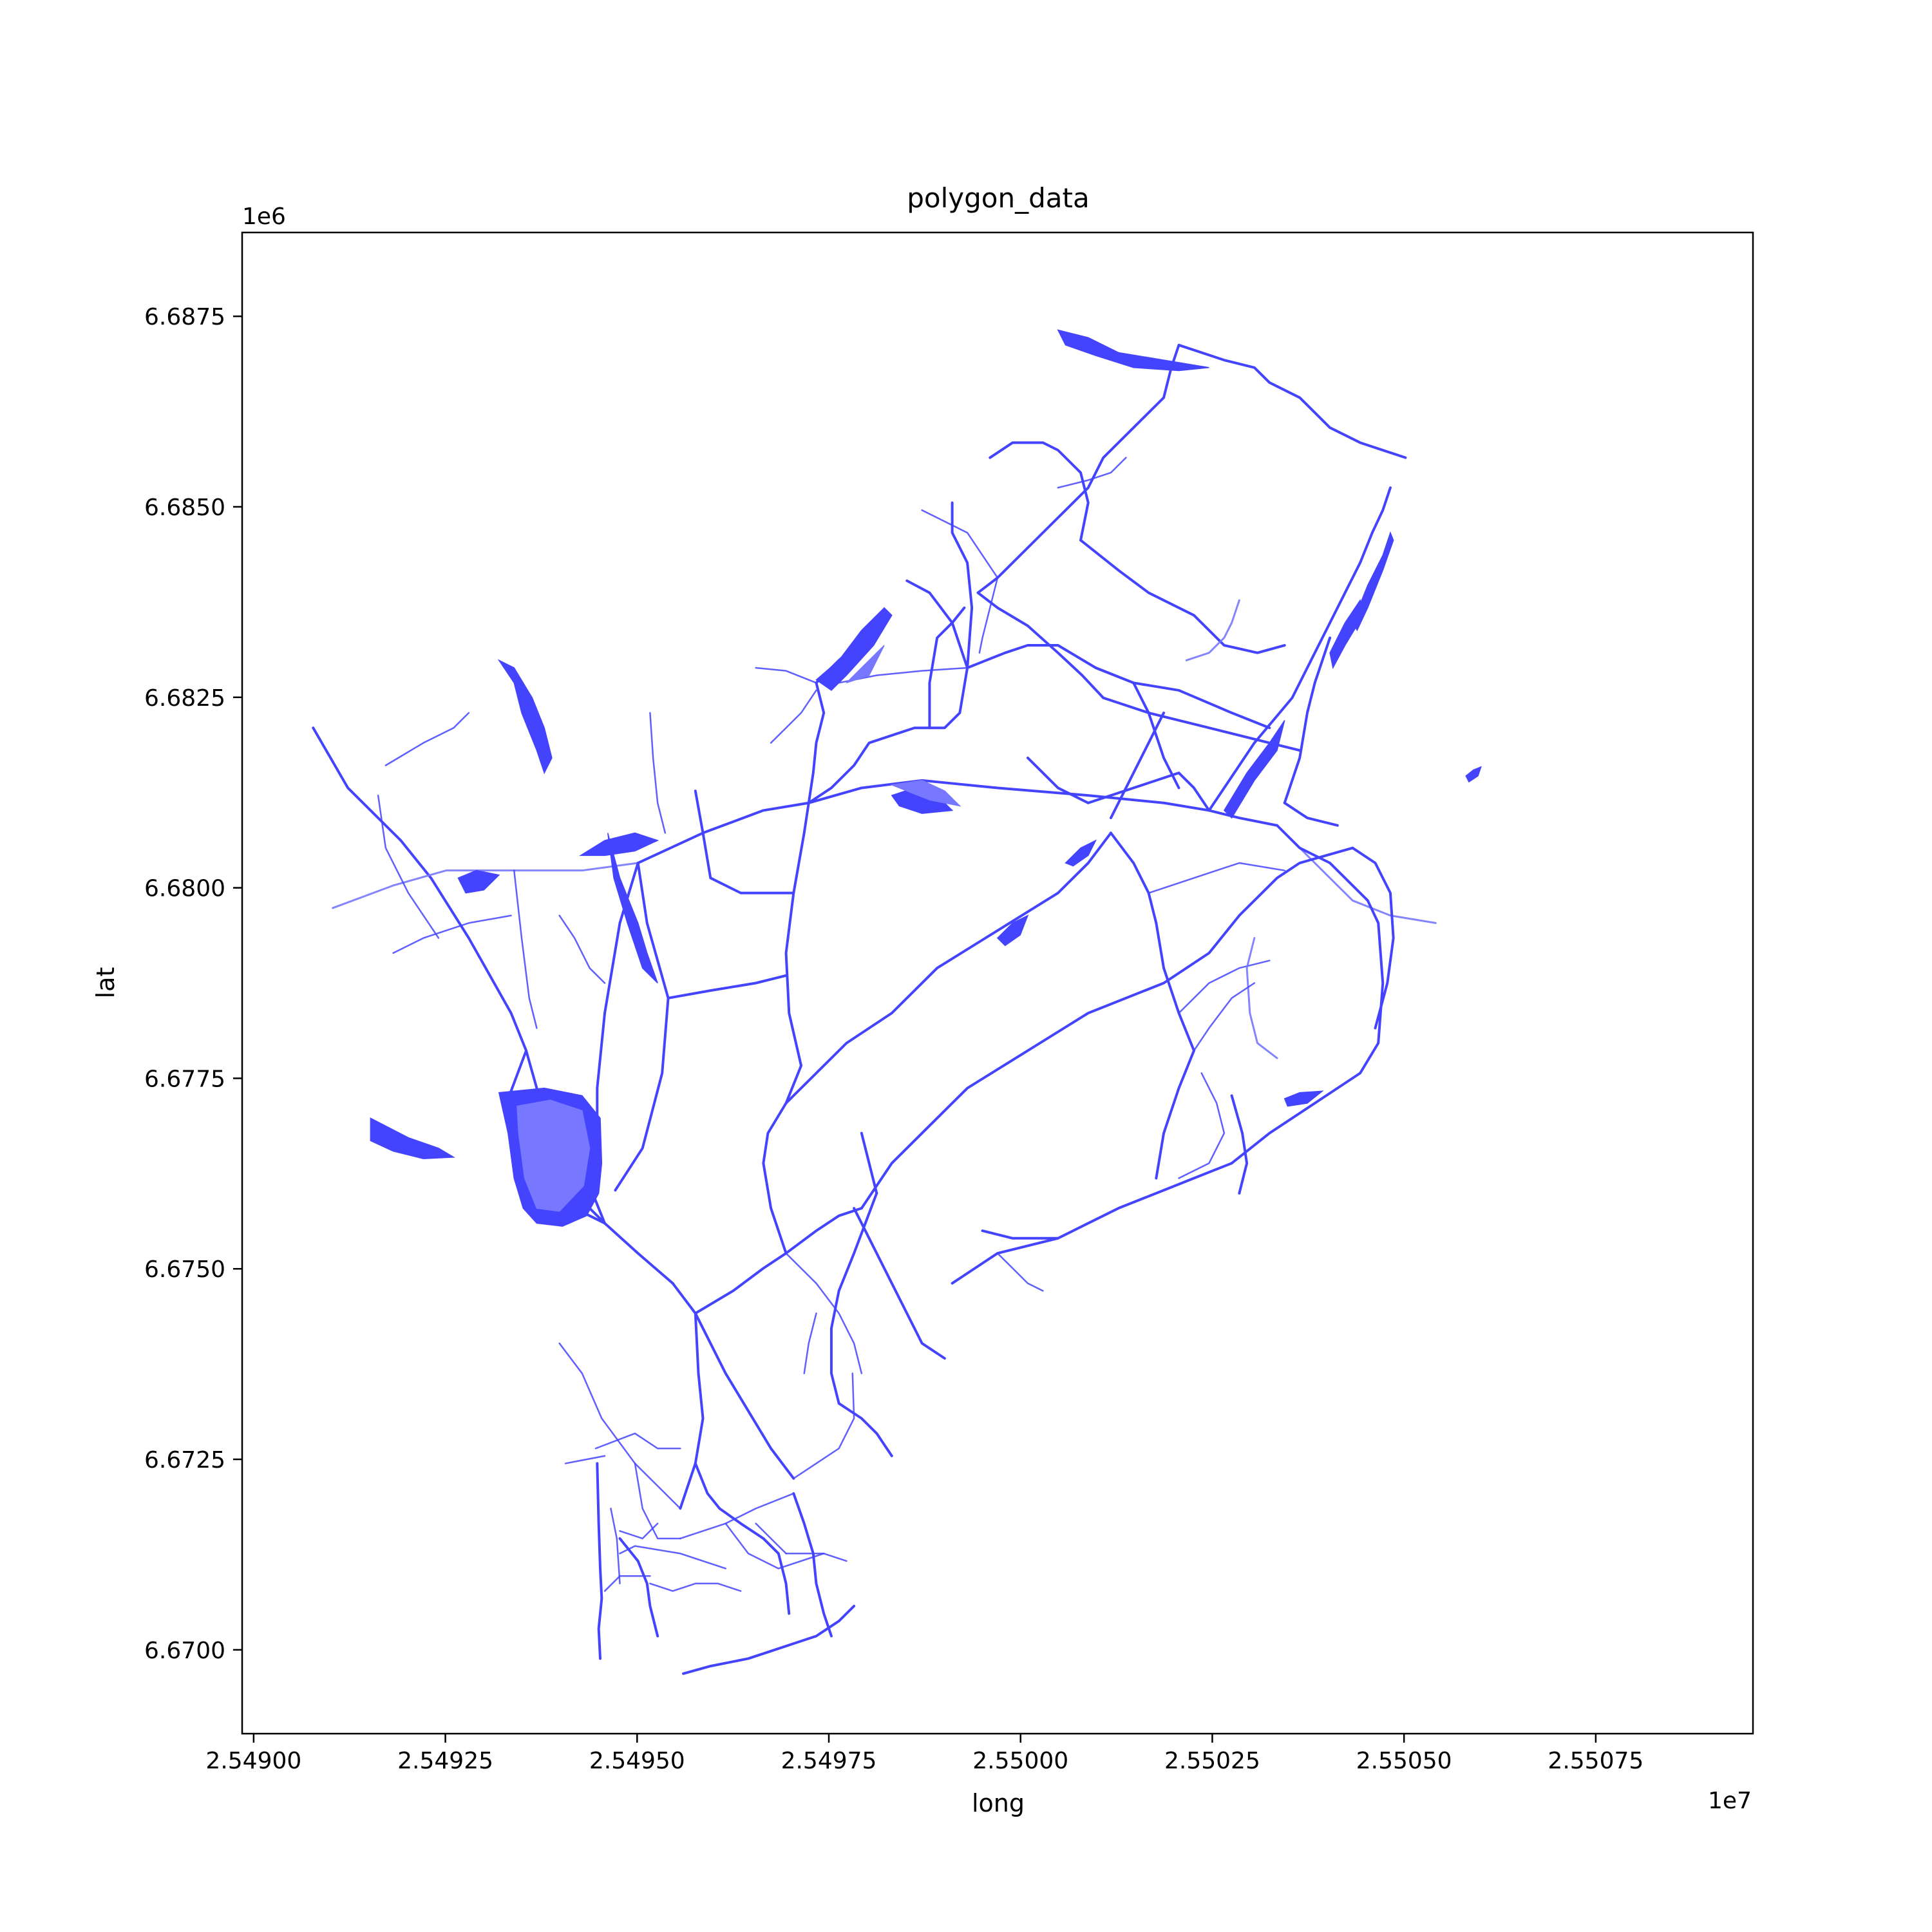  I want to click on y-tick-label: 6.6875, so click(184, 317).